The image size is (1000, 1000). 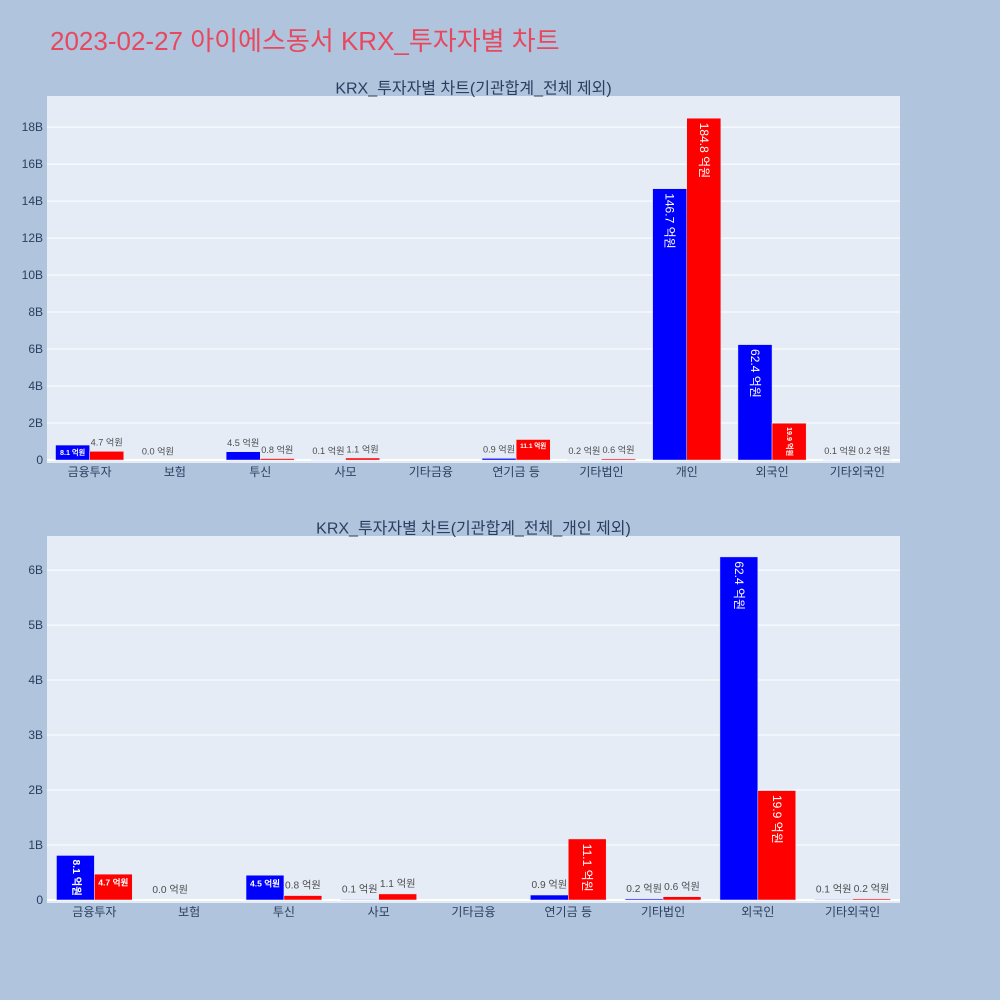 What do you see at coordinates (32, 127) in the screenshot?
I see `y-tick-label: 18B` at bounding box center [32, 127].